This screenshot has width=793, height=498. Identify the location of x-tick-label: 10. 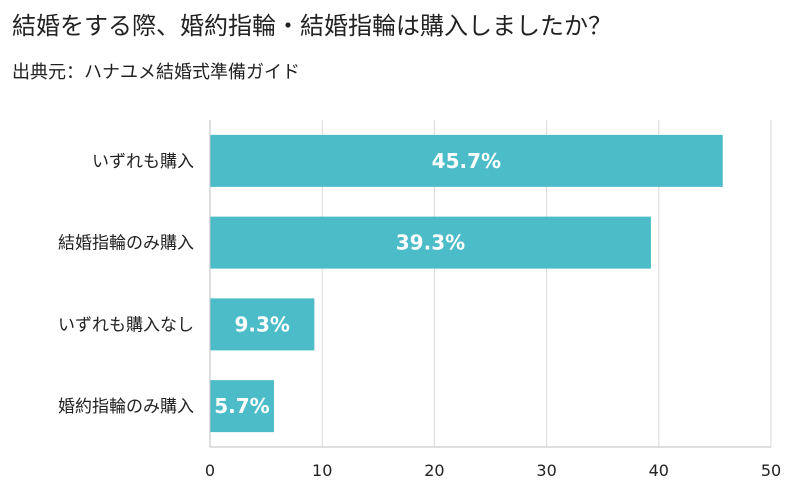
(322, 470).